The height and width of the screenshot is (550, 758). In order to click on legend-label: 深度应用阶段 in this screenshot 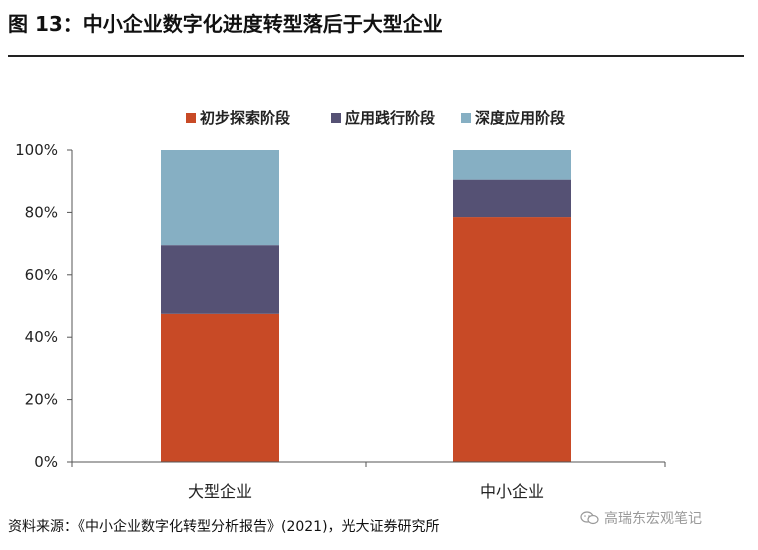, I will do `click(520, 118)`.